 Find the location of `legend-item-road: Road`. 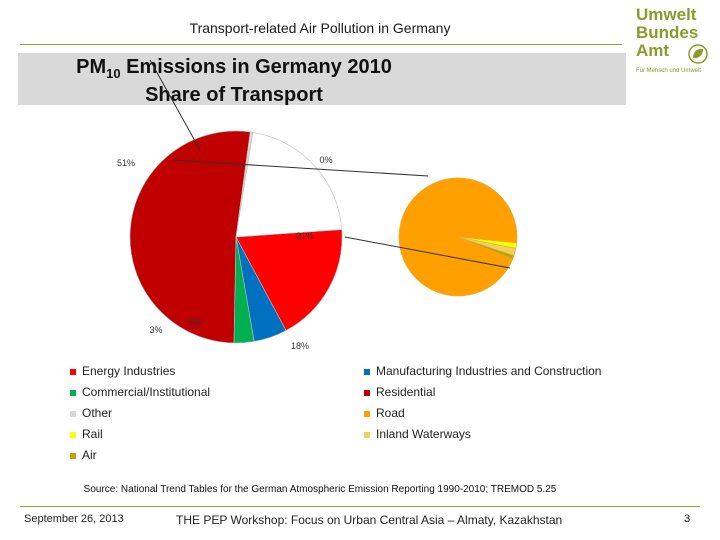

legend-item-road: Road is located at coordinates (384, 414).